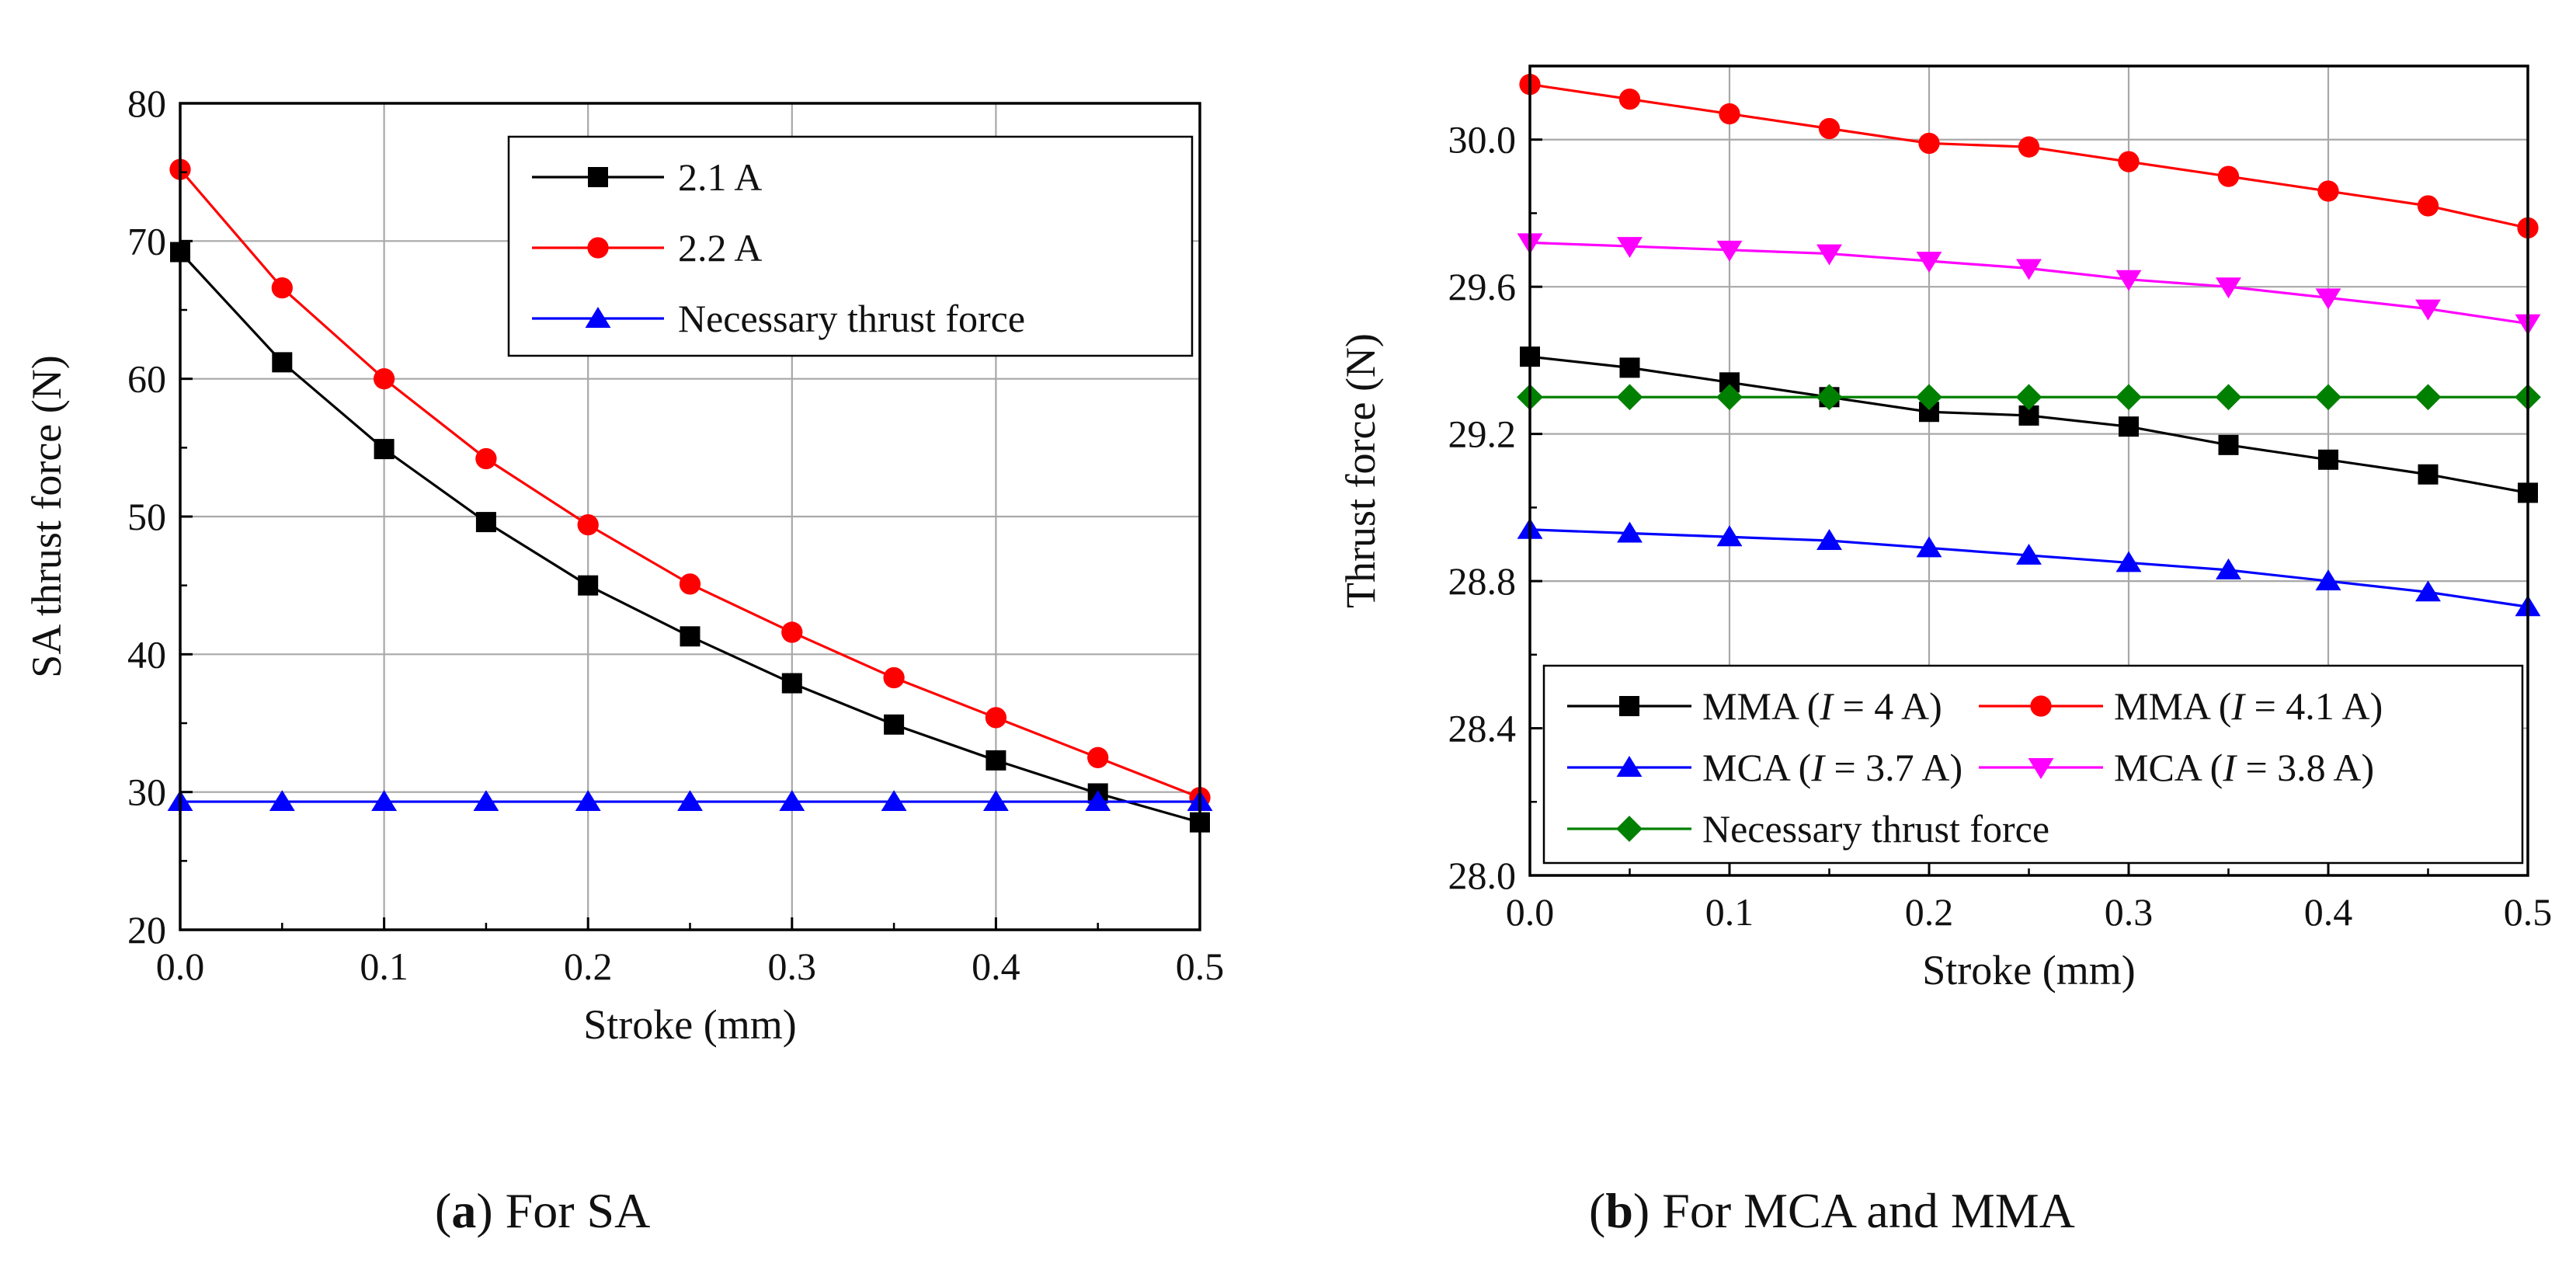 This screenshot has width=2576, height=1284. I want to click on y-tick-label: 50, so click(146, 516).